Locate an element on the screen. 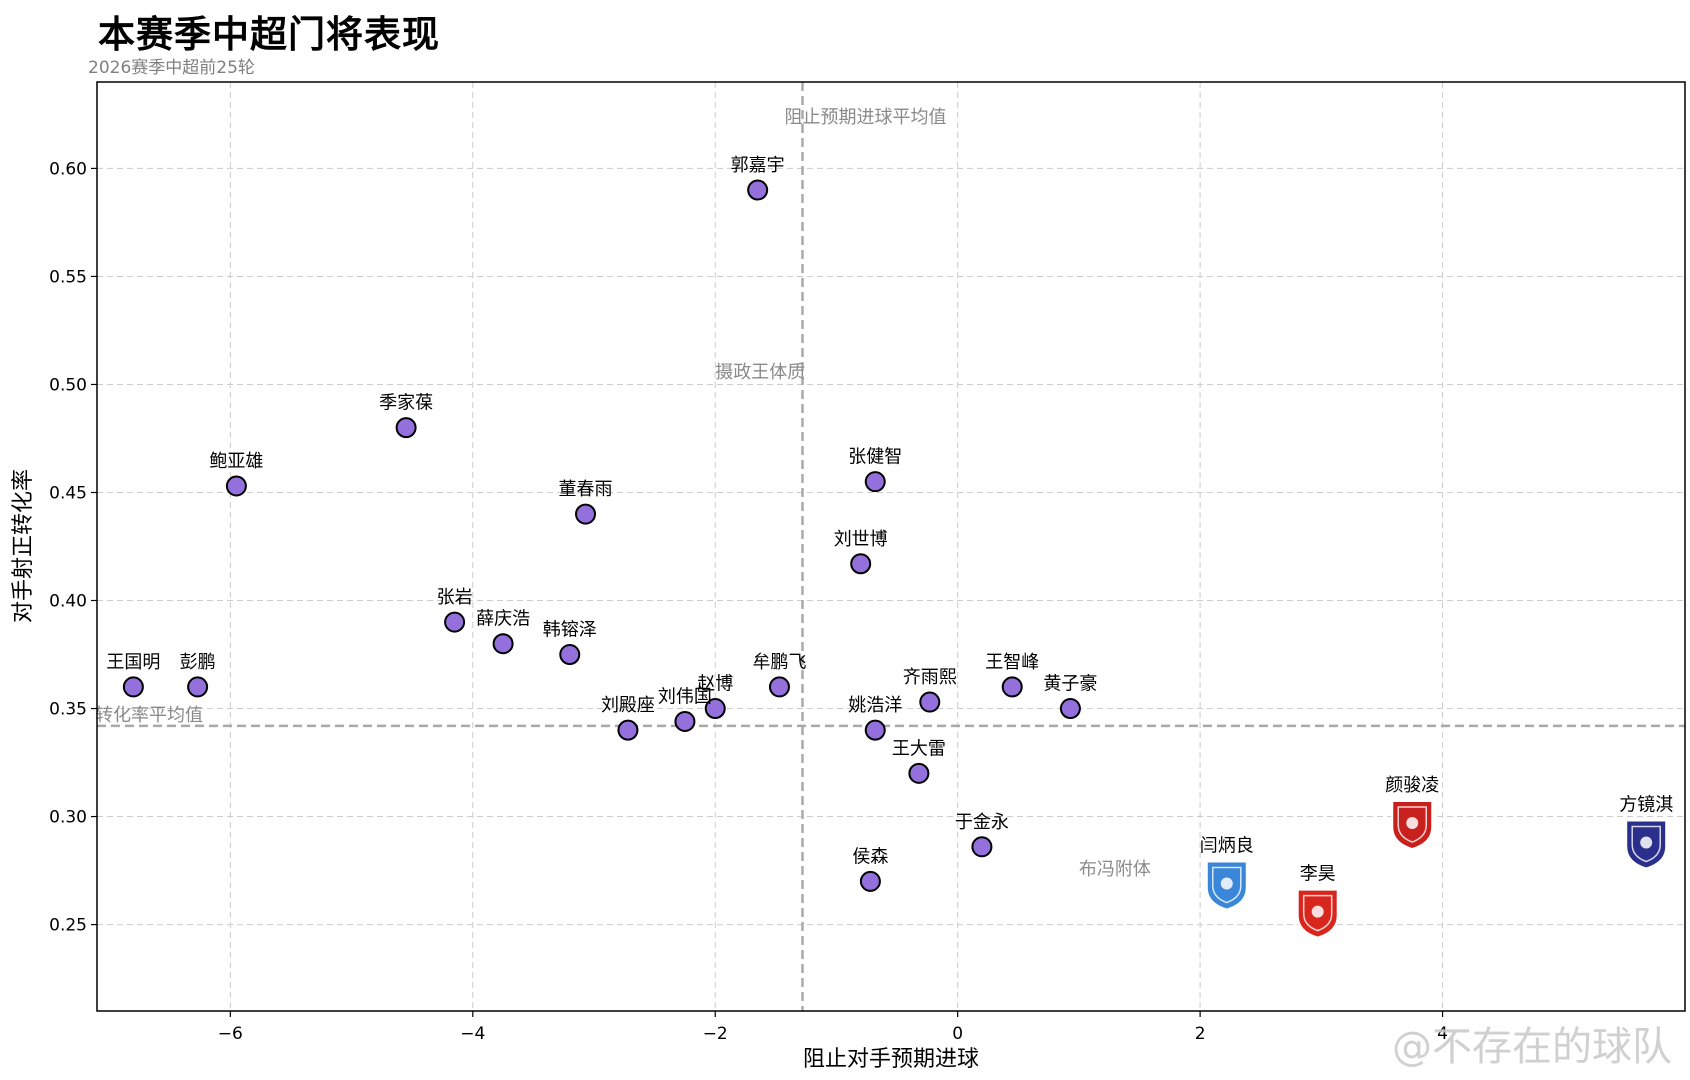 The height and width of the screenshot is (1080, 1690). player-label: 刘殿座 is located at coordinates (628, 705).